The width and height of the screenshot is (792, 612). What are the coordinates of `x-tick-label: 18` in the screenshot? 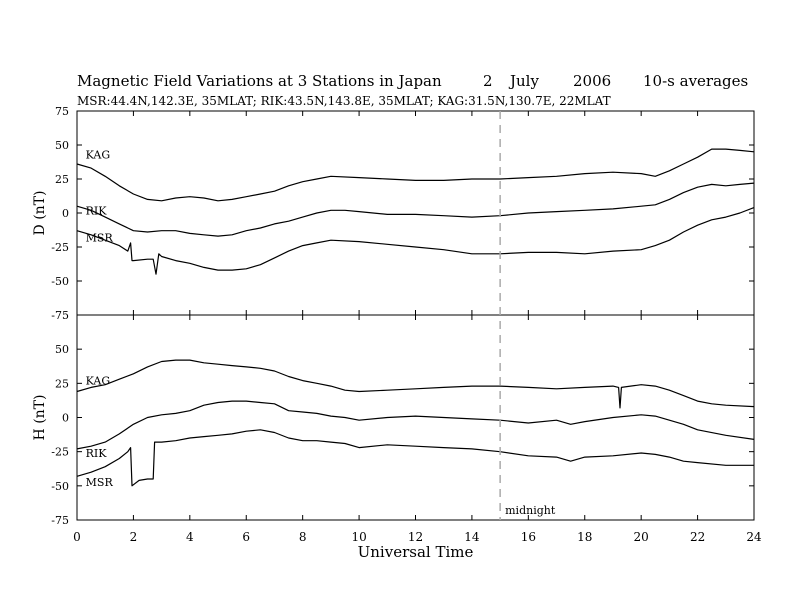 It's located at (584, 537).